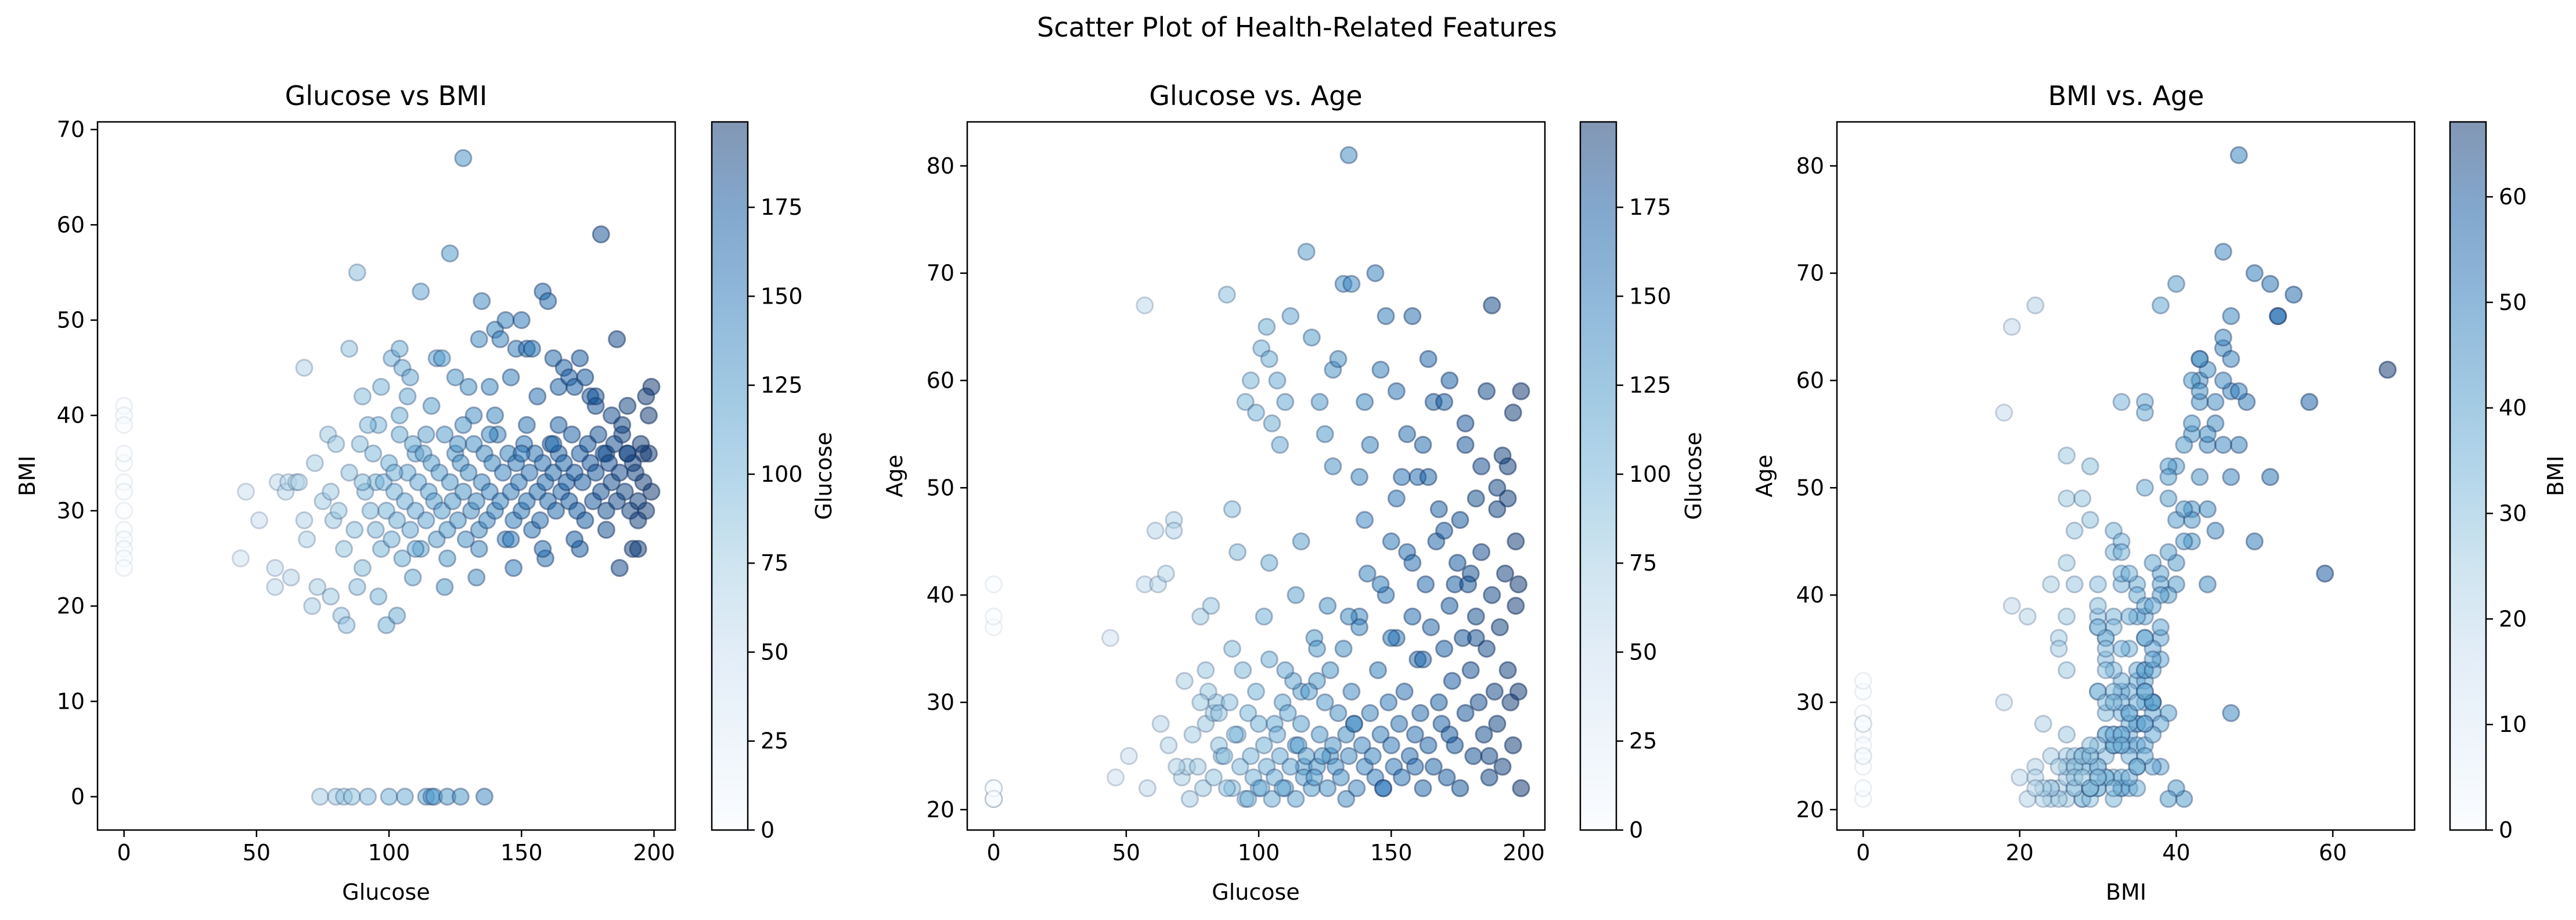 This screenshot has height=920, width=2576. I want to click on y-tick-label: 70, so click(71, 129).